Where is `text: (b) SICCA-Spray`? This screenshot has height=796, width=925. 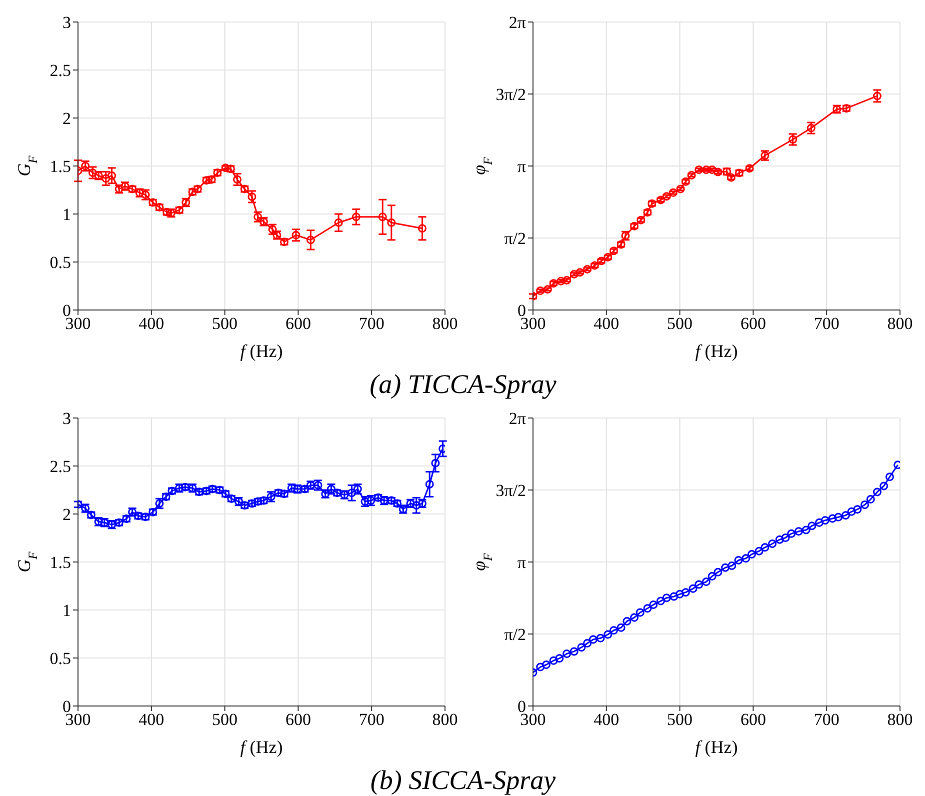 text: (b) SICCA-Spray is located at coordinates (463, 780).